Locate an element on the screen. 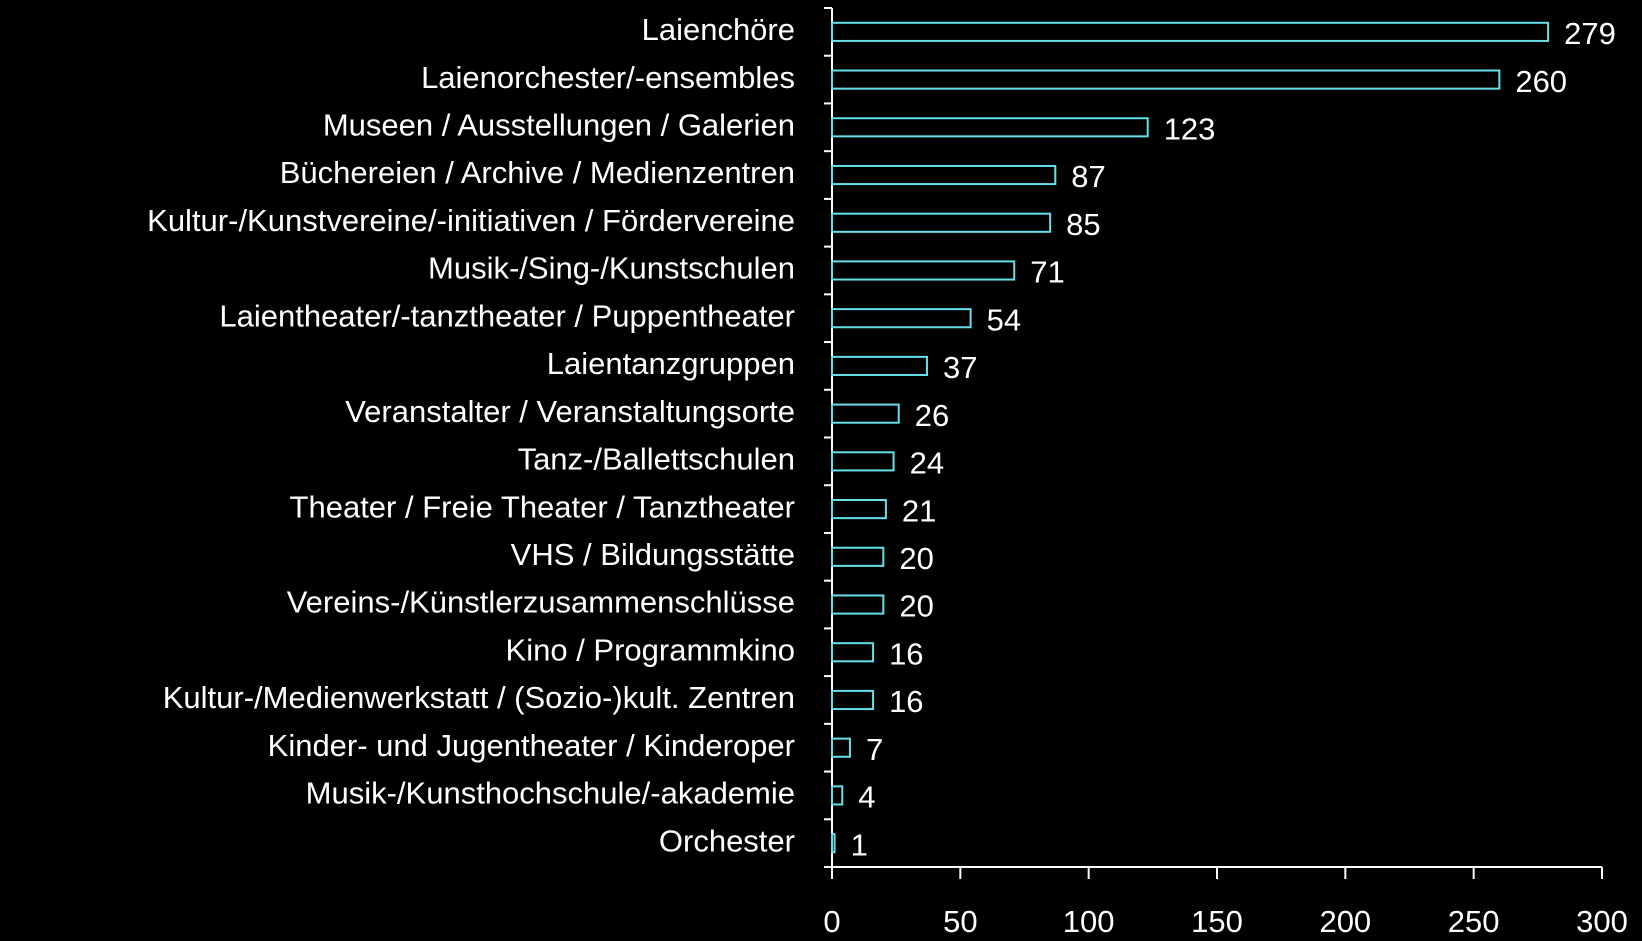 This screenshot has width=1642, height=941. data-label: 24 is located at coordinates (927, 463).